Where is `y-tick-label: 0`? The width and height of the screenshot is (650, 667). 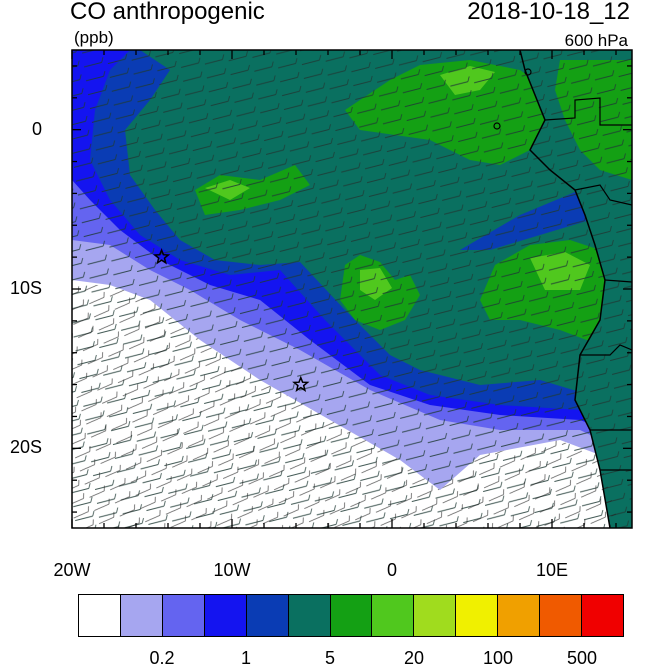 y-tick-label: 0 is located at coordinates (36, 128).